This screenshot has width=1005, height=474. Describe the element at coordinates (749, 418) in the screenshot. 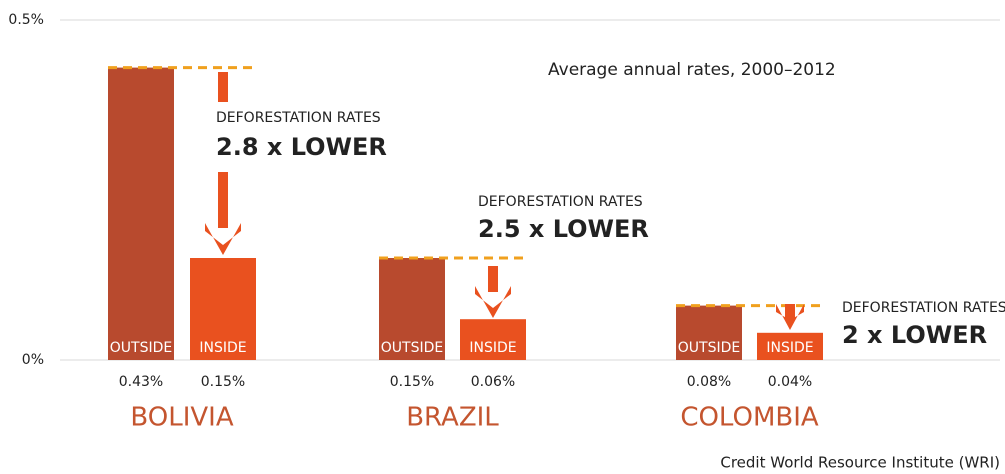

I see `category-label: COLOMBIA` at that location.